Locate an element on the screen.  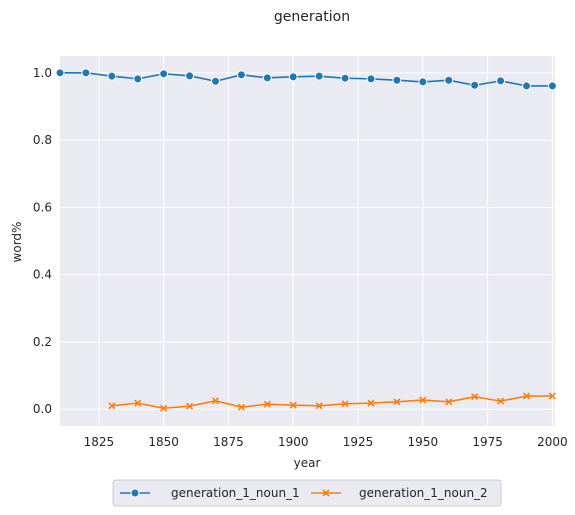
y-tick-label: 0.0 is located at coordinates (42, 409).